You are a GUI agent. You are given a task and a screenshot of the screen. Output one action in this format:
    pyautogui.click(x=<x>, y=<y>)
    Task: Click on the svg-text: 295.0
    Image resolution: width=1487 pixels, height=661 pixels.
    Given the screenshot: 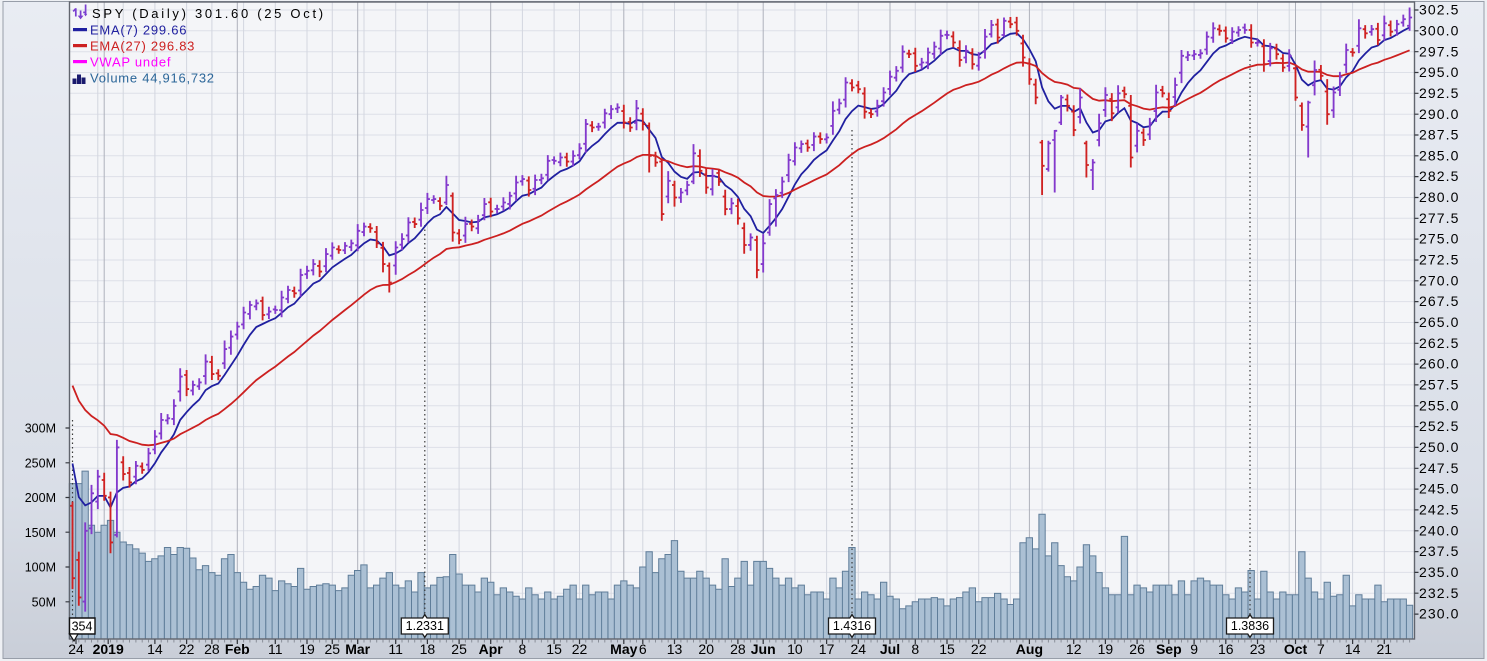 What is the action you would take?
    pyautogui.click(x=1439, y=72)
    